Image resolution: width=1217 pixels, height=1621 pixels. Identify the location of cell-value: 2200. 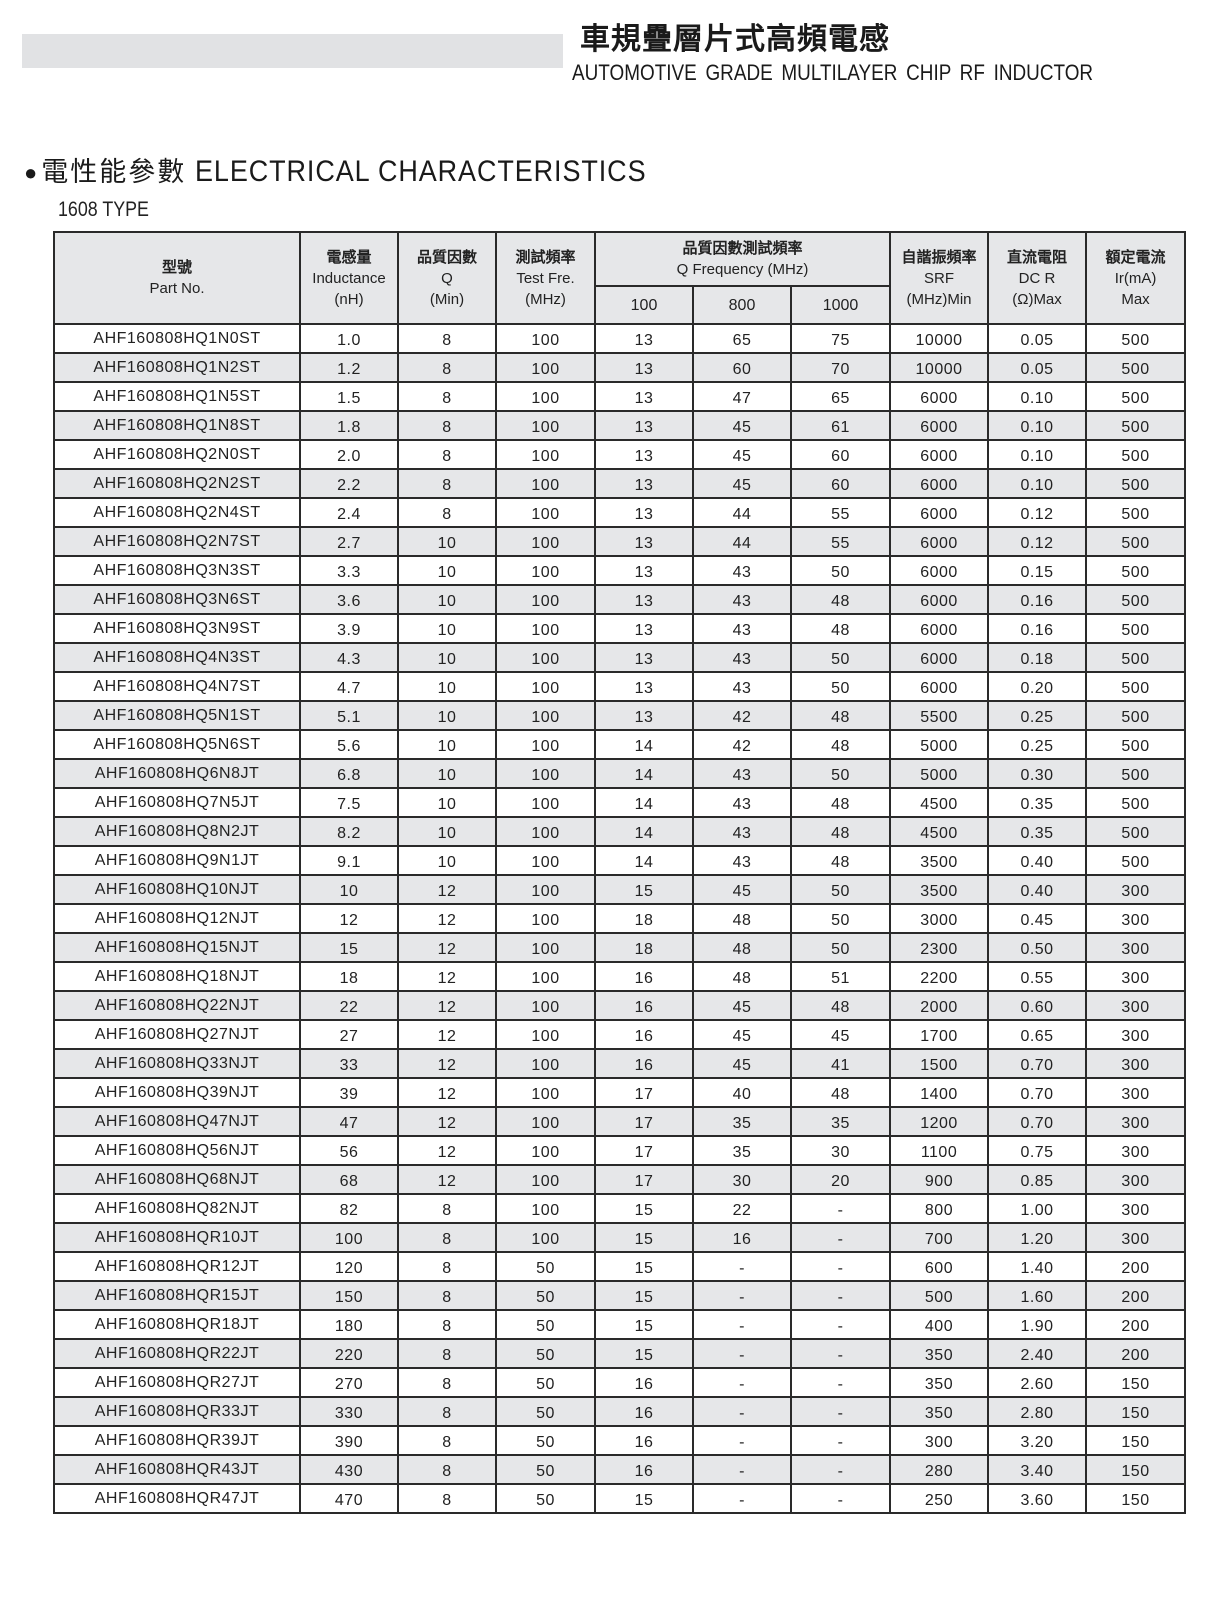
(939, 978).